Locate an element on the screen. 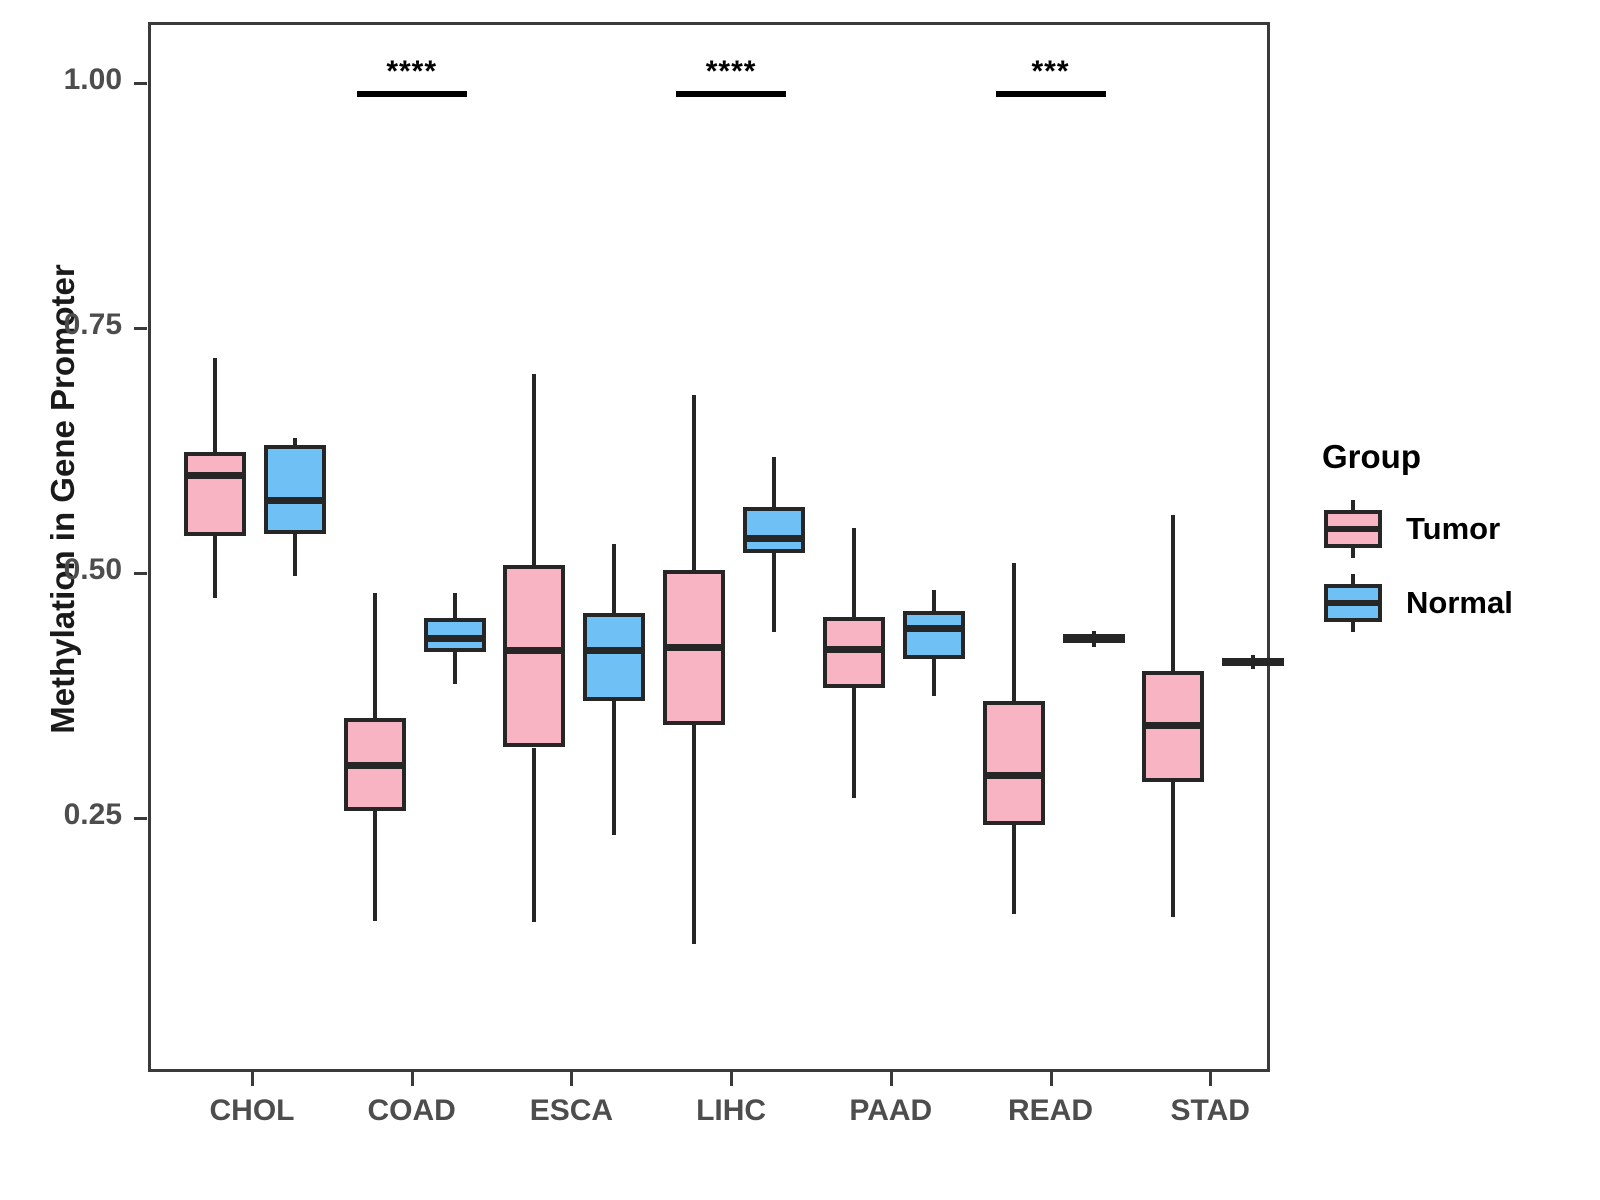  significance-label-coad: **** is located at coordinates (412, 71).